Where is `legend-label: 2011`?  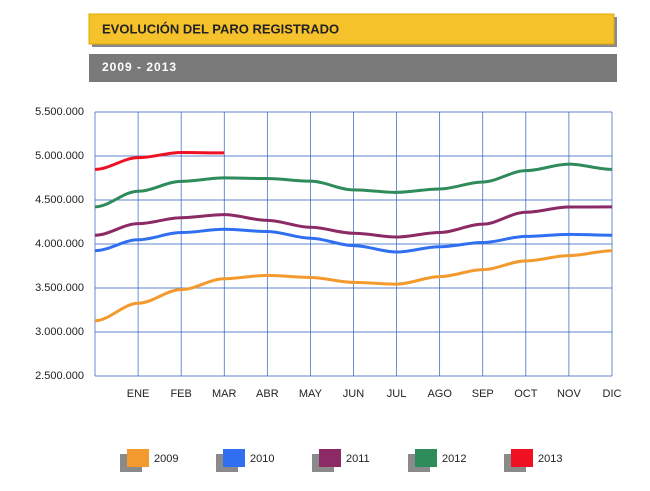
legend-label: 2011 is located at coordinates (358, 459).